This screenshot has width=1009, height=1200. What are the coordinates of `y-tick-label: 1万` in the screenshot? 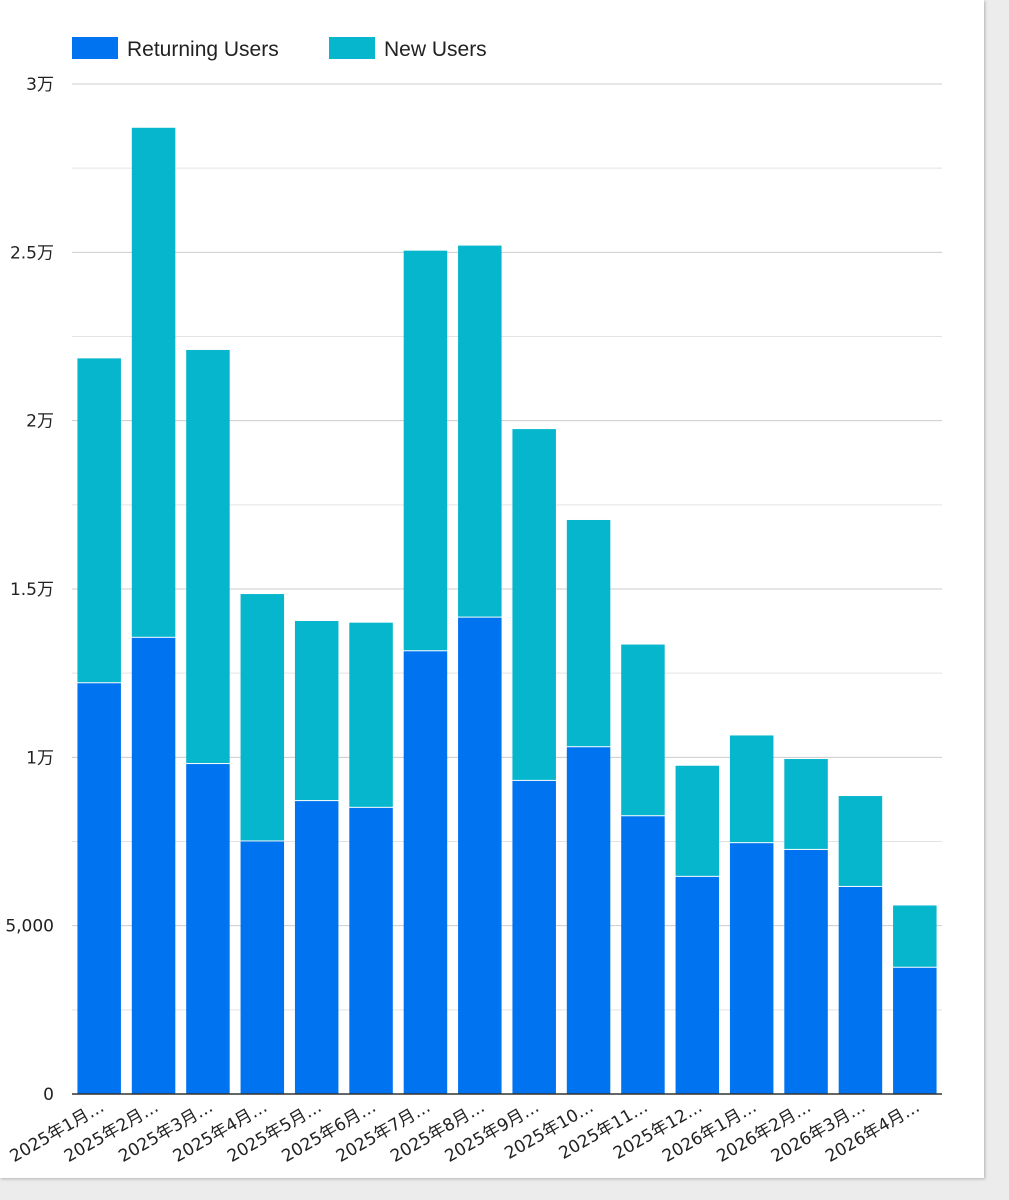 It's located at (40, 758).